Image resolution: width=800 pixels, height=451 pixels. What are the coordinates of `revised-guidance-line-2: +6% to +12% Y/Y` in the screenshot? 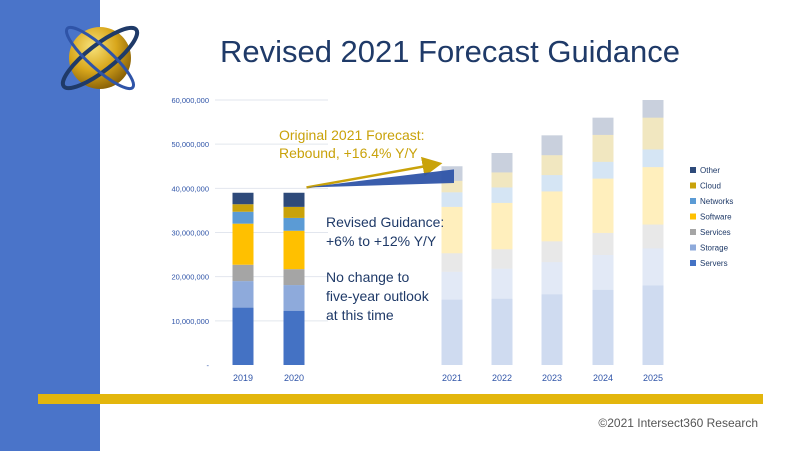 It's located at (381, 241).